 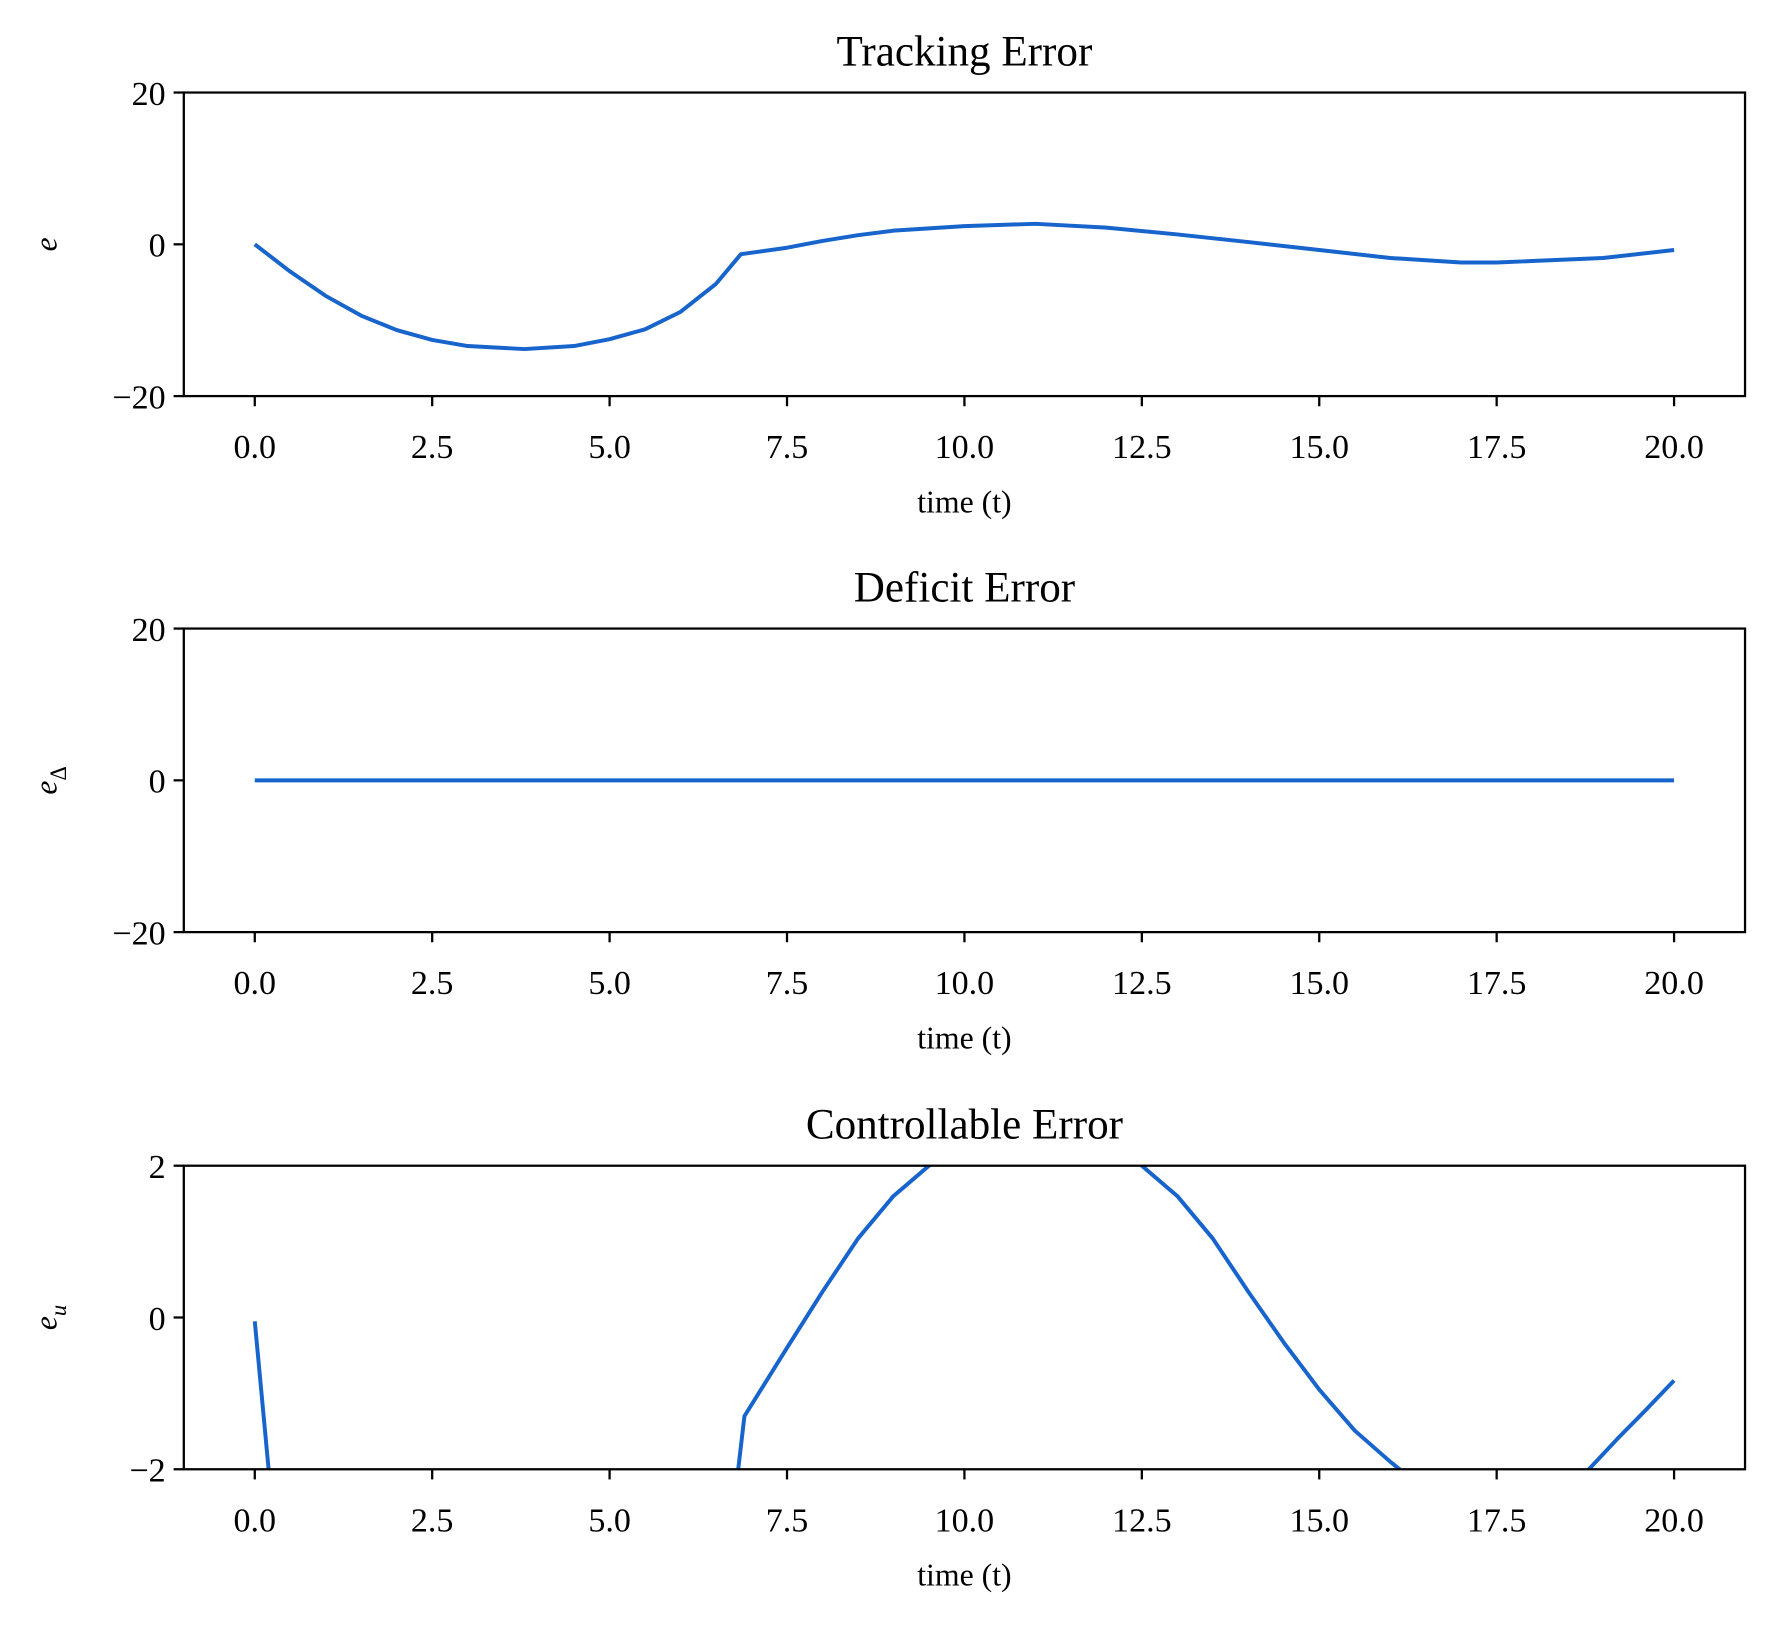 I want to click on chart-title: Controllable Error, so click(x=964, y=1125).